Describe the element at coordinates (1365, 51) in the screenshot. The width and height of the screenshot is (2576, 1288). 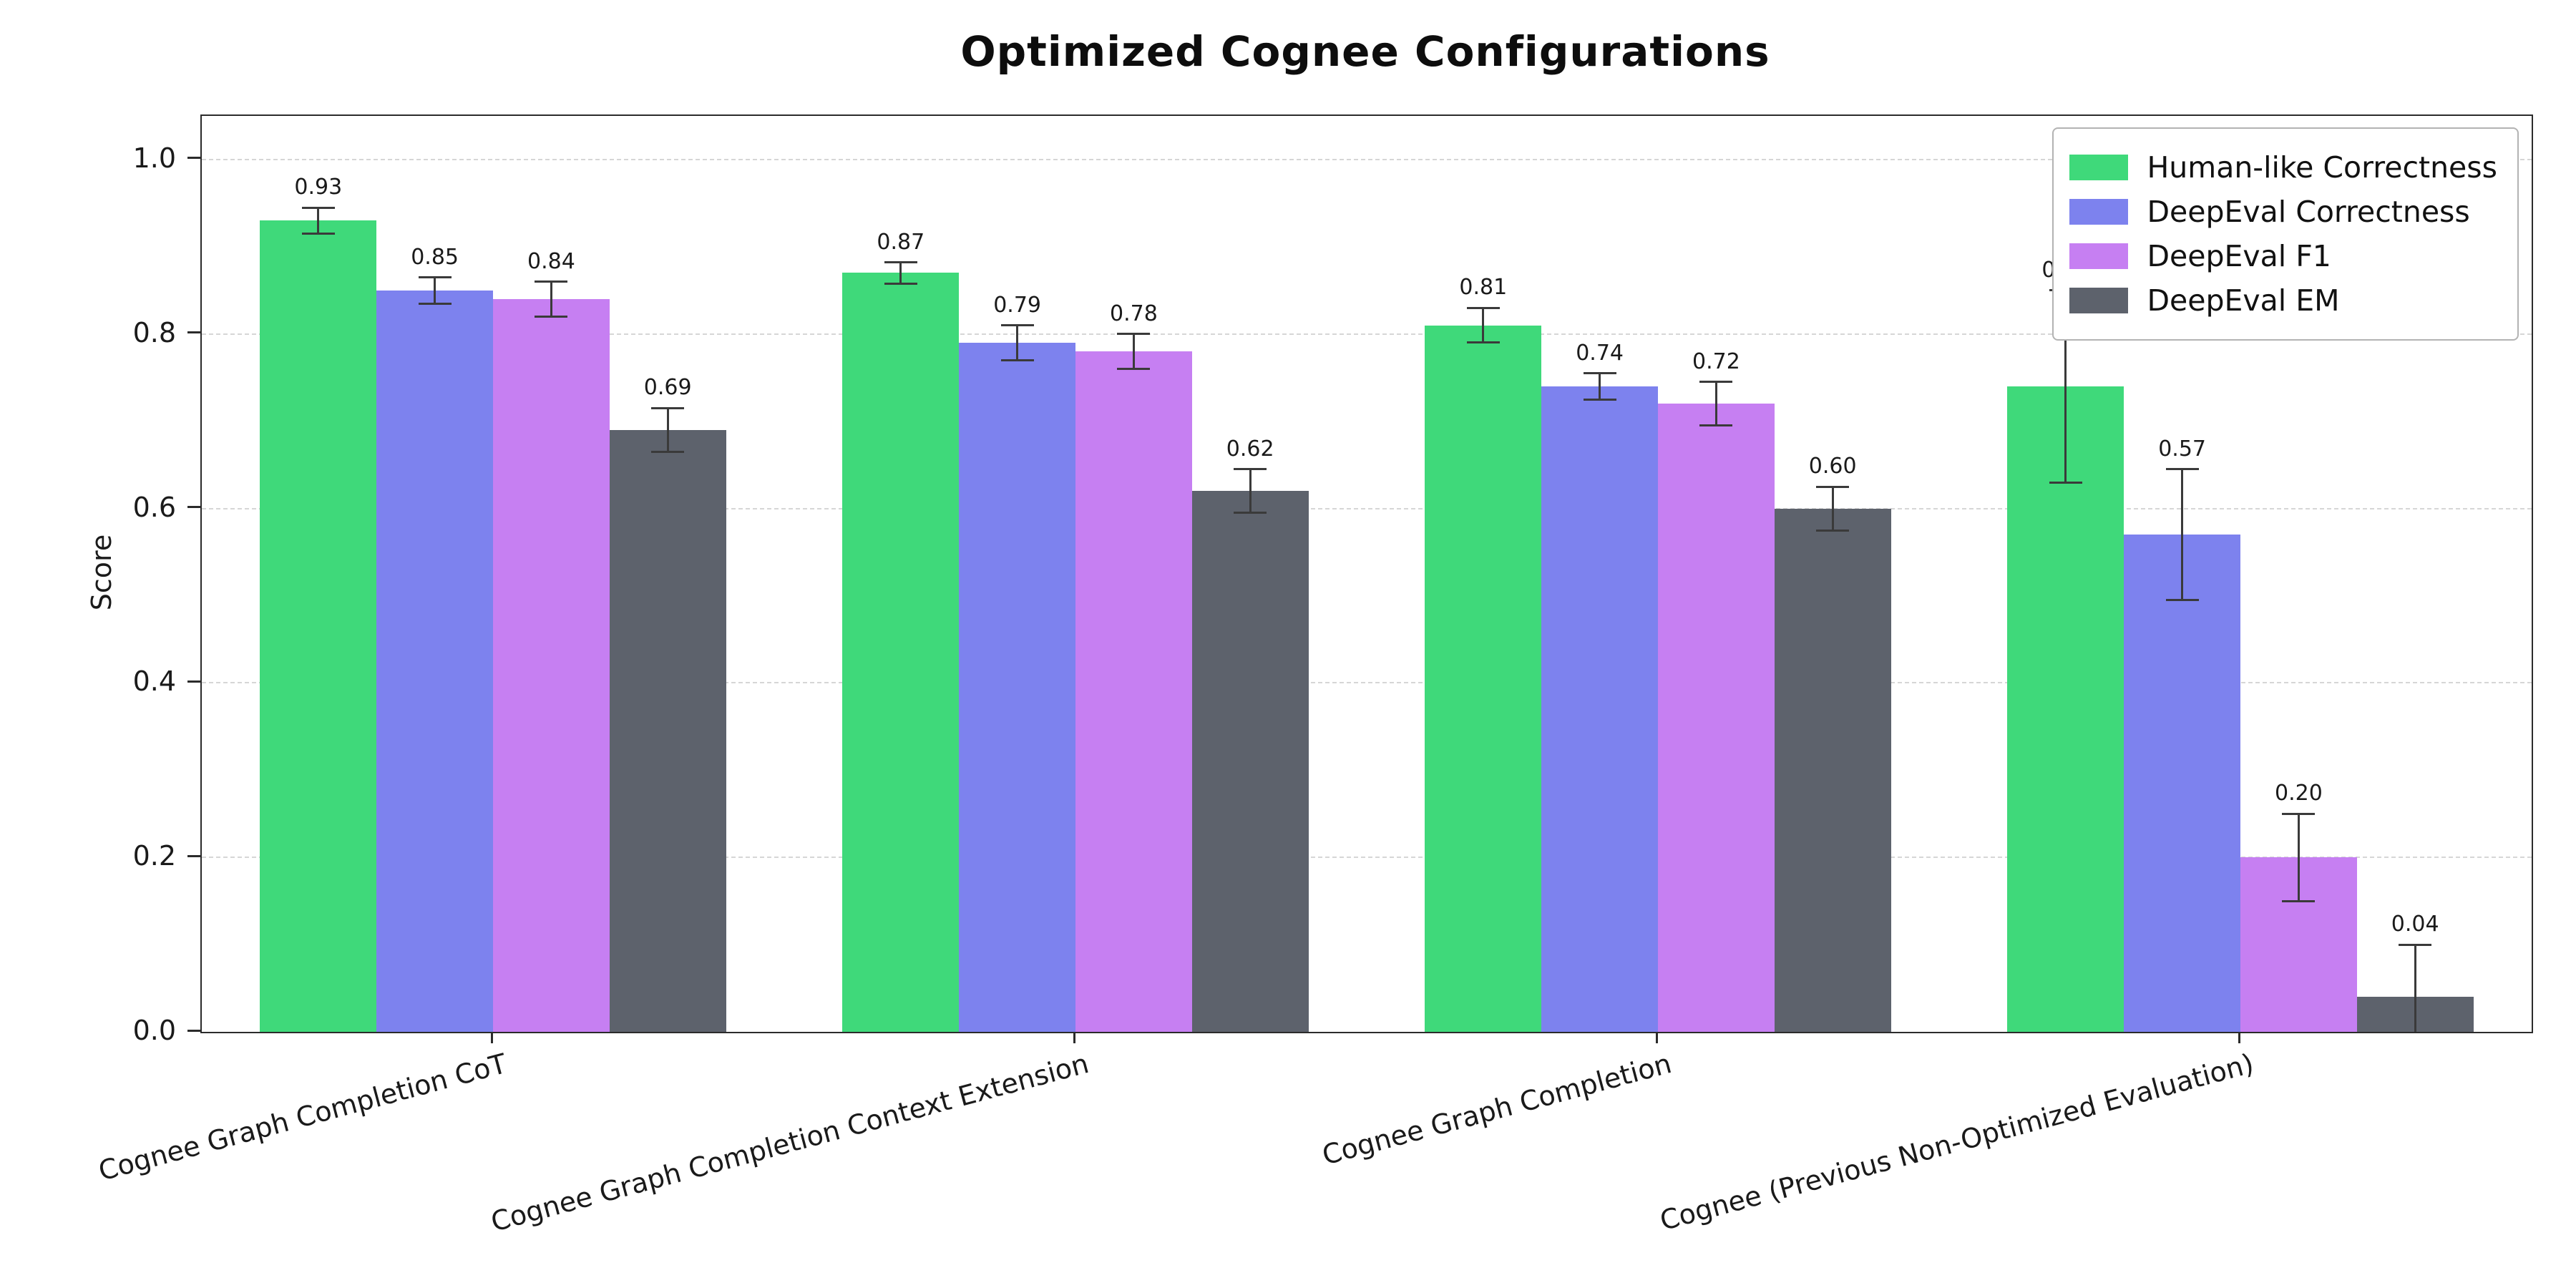
I see `chart-title: Optimized Cognee Configurations` at that location.